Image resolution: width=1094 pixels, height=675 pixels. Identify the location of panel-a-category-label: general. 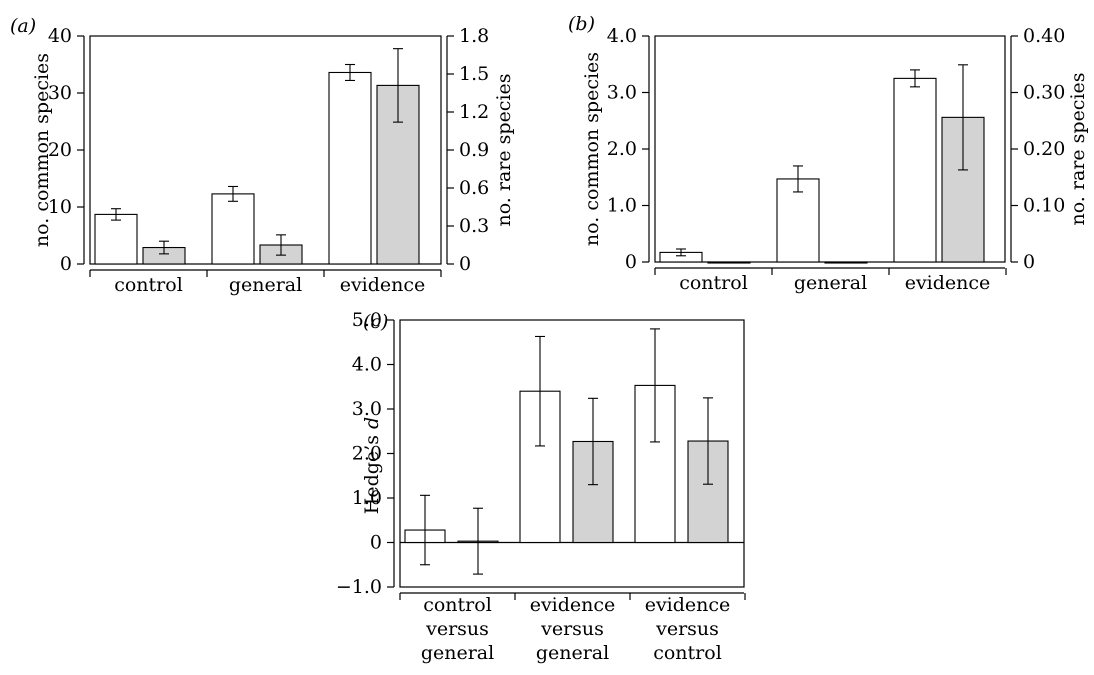
(265, 285).